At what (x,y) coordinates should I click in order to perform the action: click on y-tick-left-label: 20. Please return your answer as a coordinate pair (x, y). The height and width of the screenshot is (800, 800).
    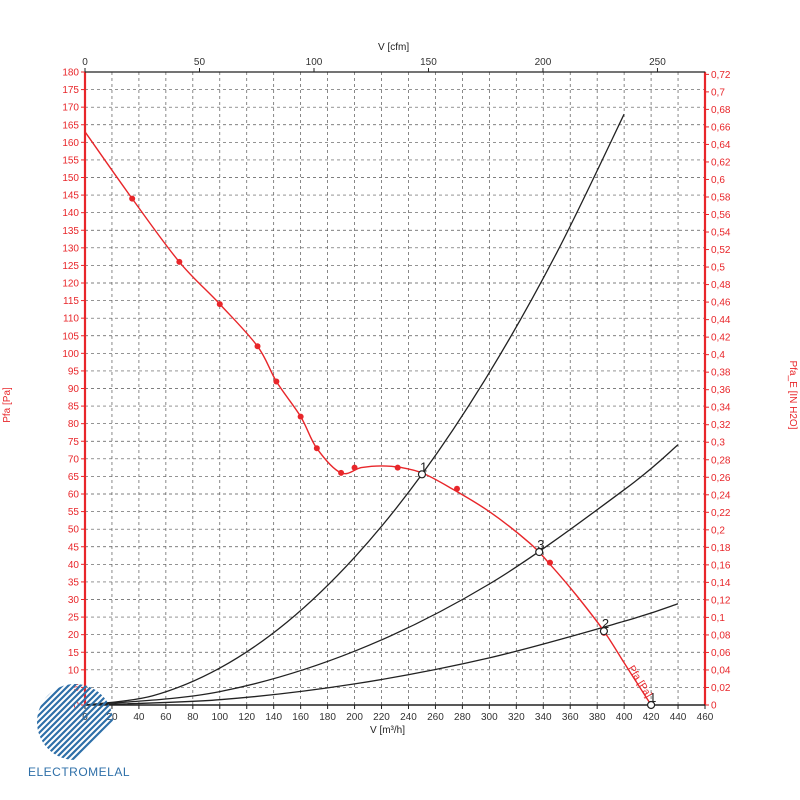
    Looking at the image, I should click on (74, 635).